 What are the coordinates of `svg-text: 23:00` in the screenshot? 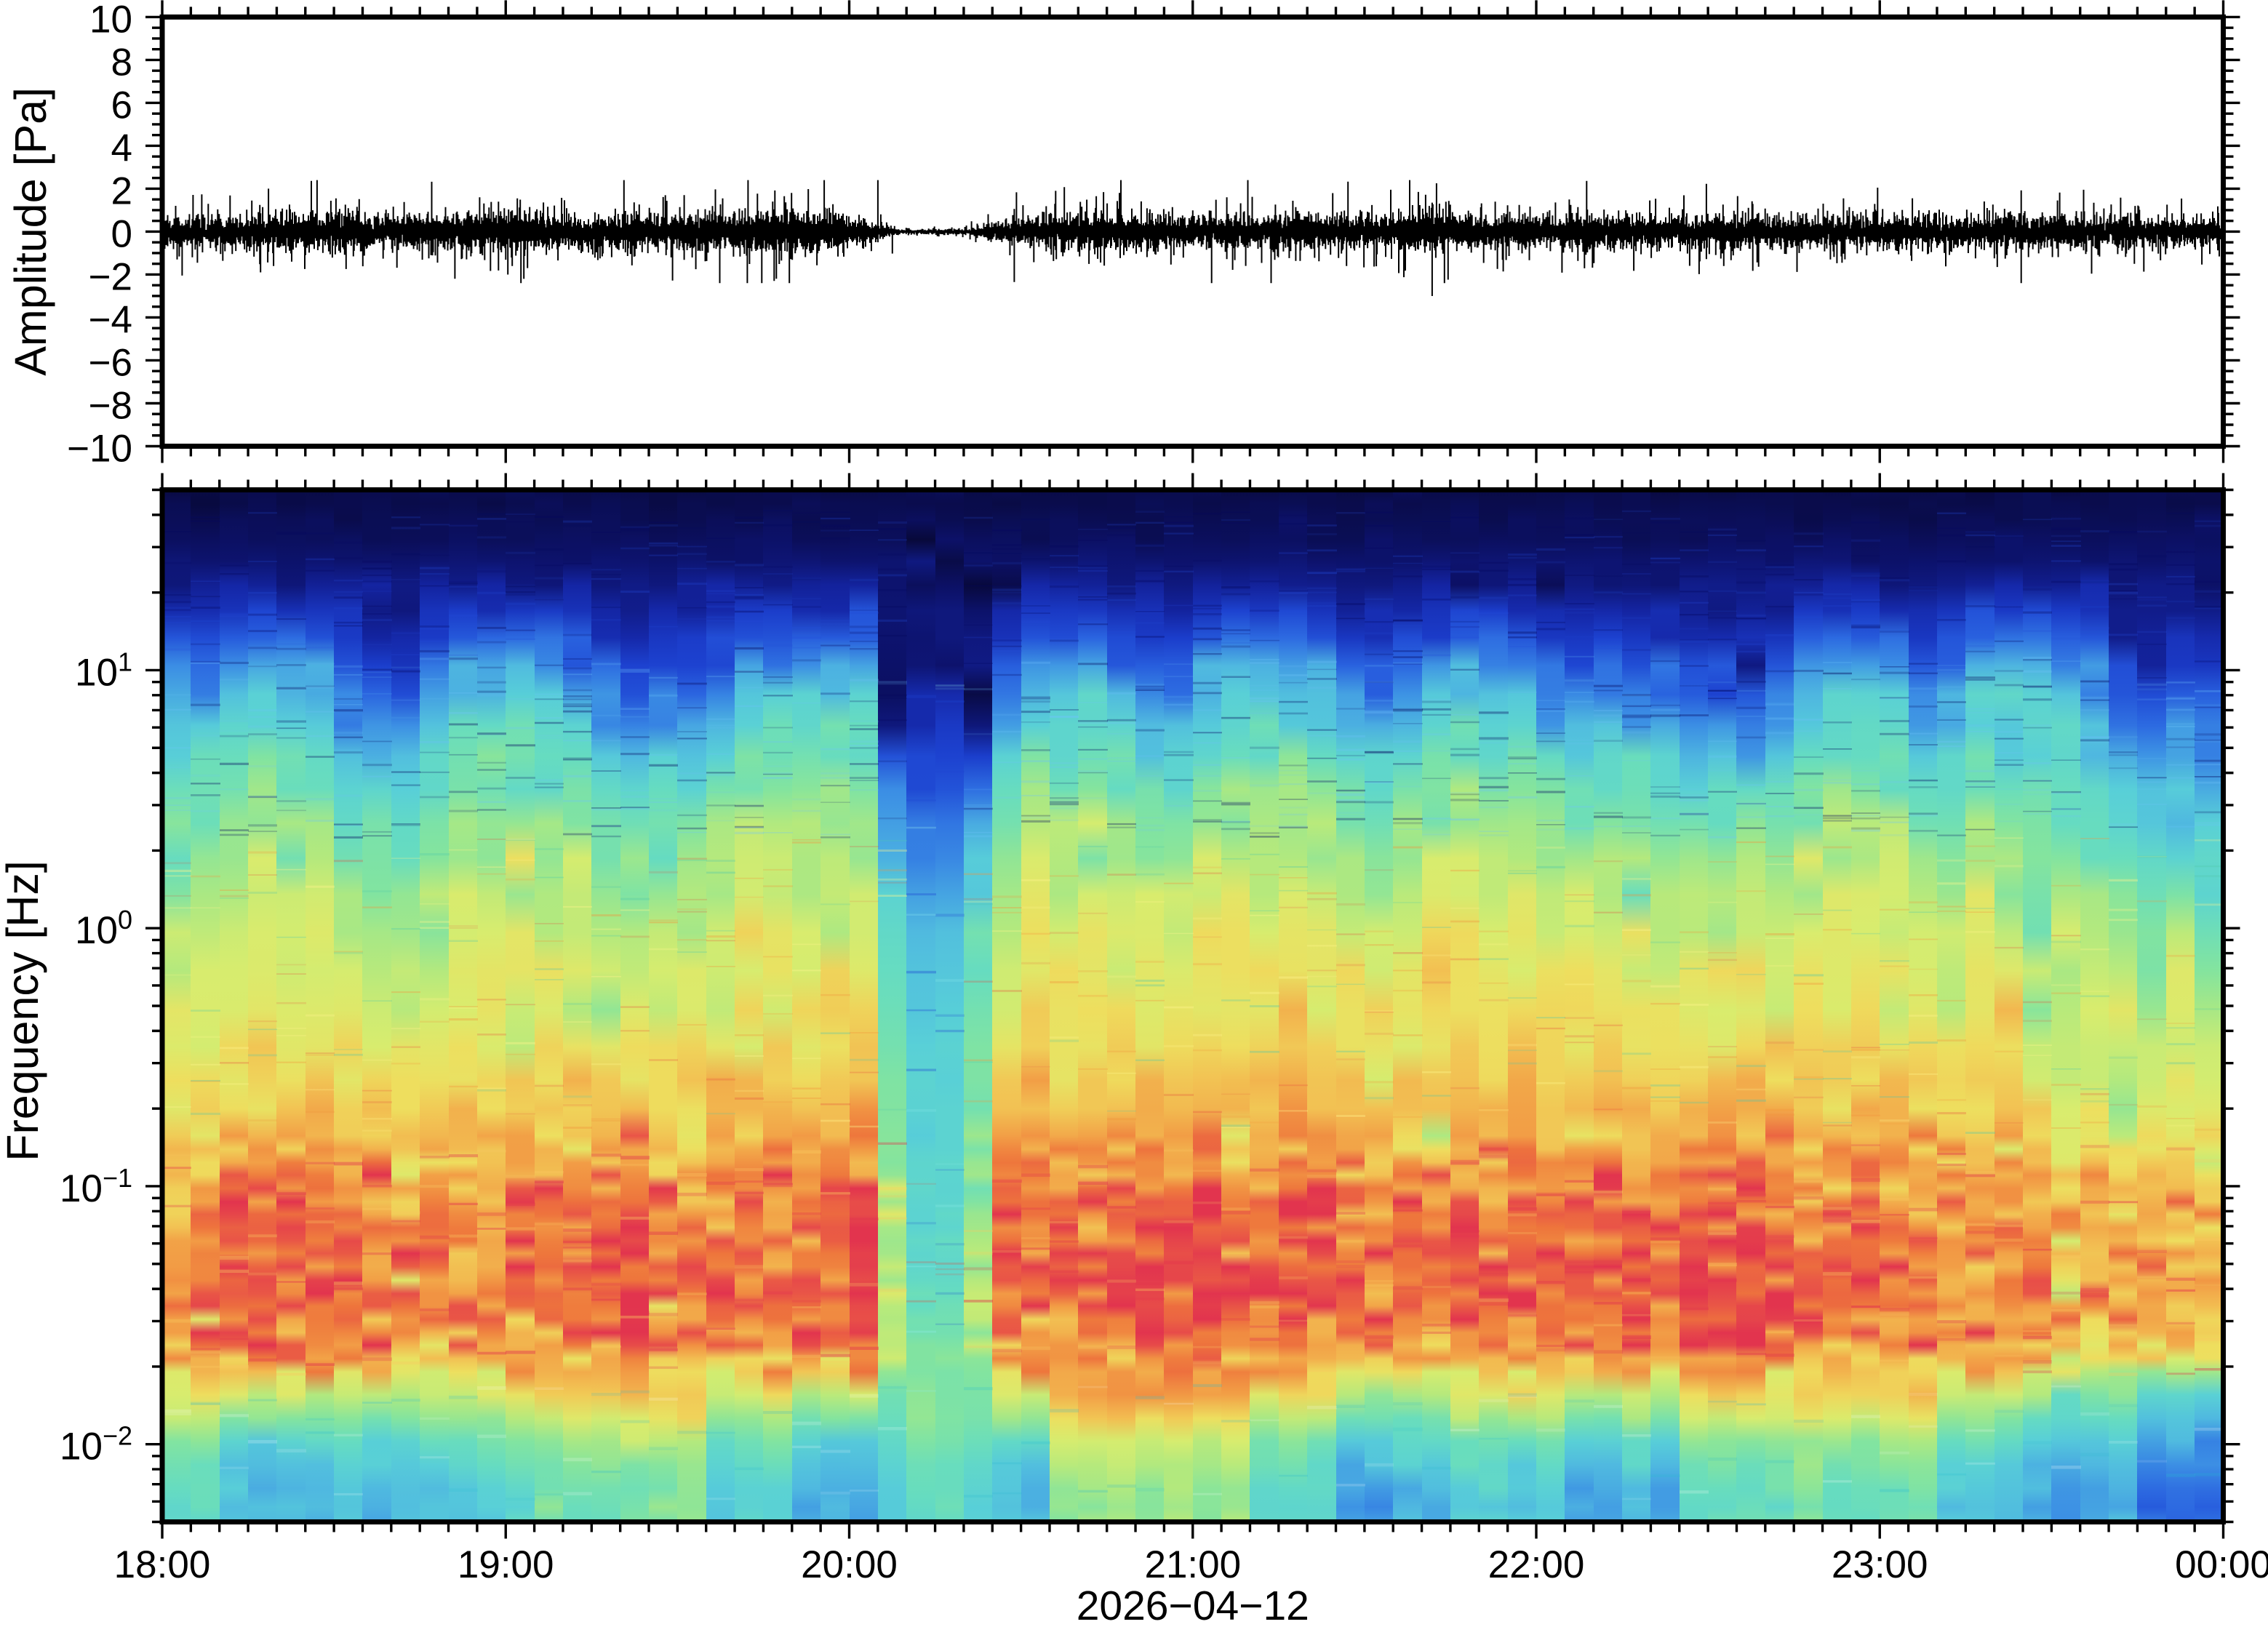 It's located at (1880, 1564).